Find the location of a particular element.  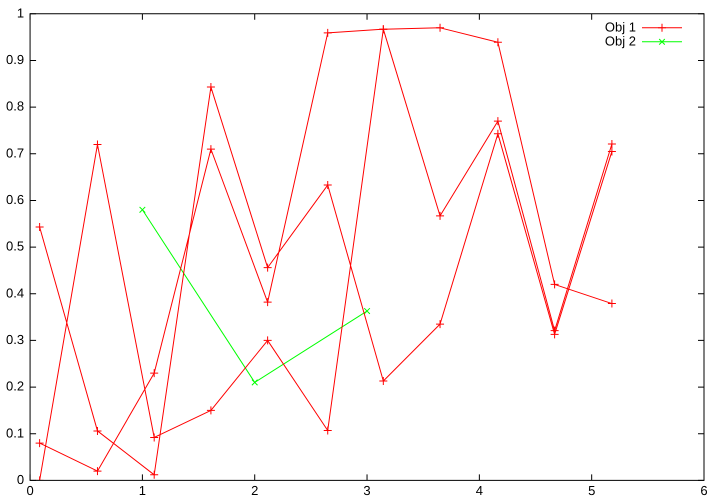

legend-label: Obj 2 is located at coordinates (620, 40).